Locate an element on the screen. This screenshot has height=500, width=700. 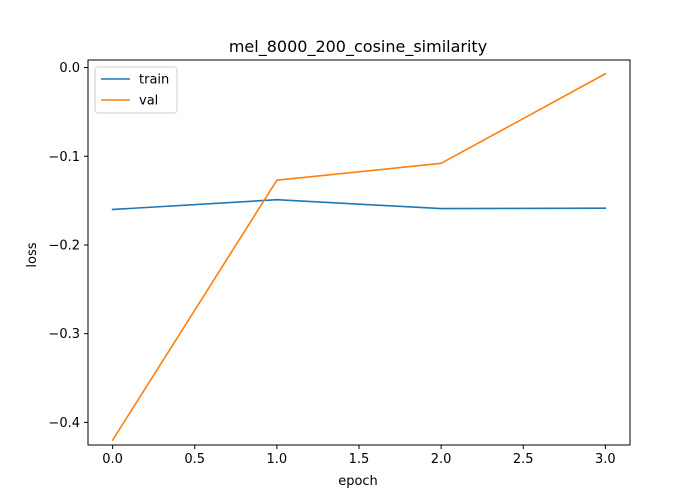
legend: train val is located at coordinates (136, 90).